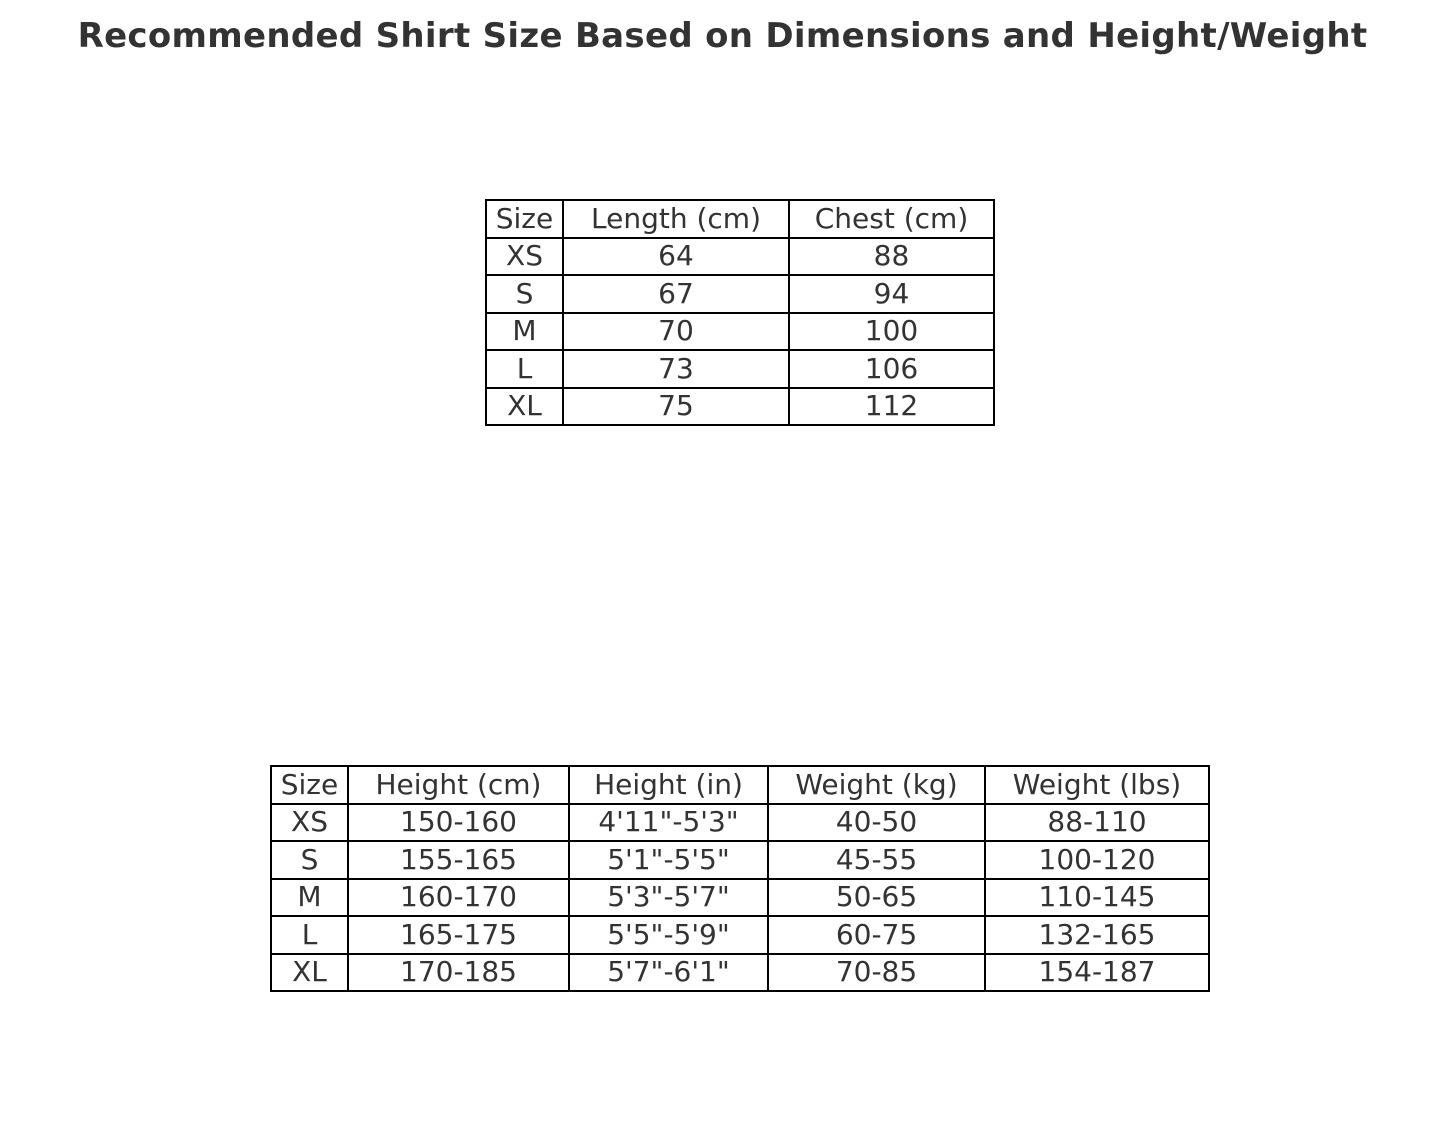  Describe the element at coordinates (1097, 860) in the screenshot. I see `table-cell: 100-120` at that location.